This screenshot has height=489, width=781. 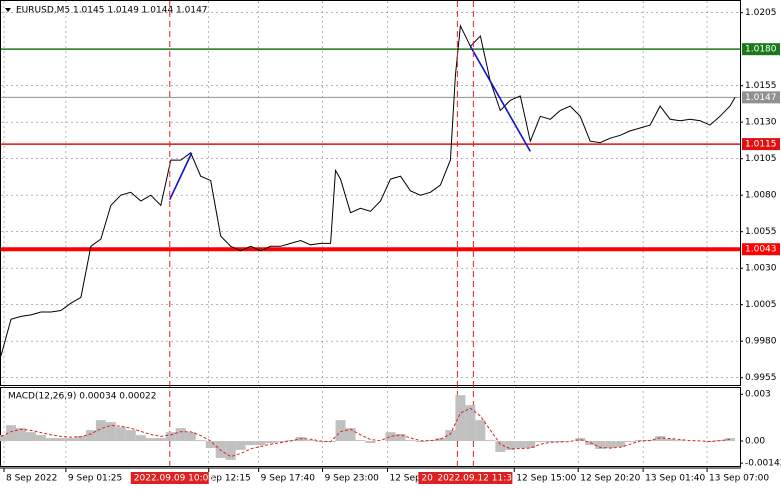 I want to click on x-tick-label: 8 Sep 2022, so click(x=31, y=479).